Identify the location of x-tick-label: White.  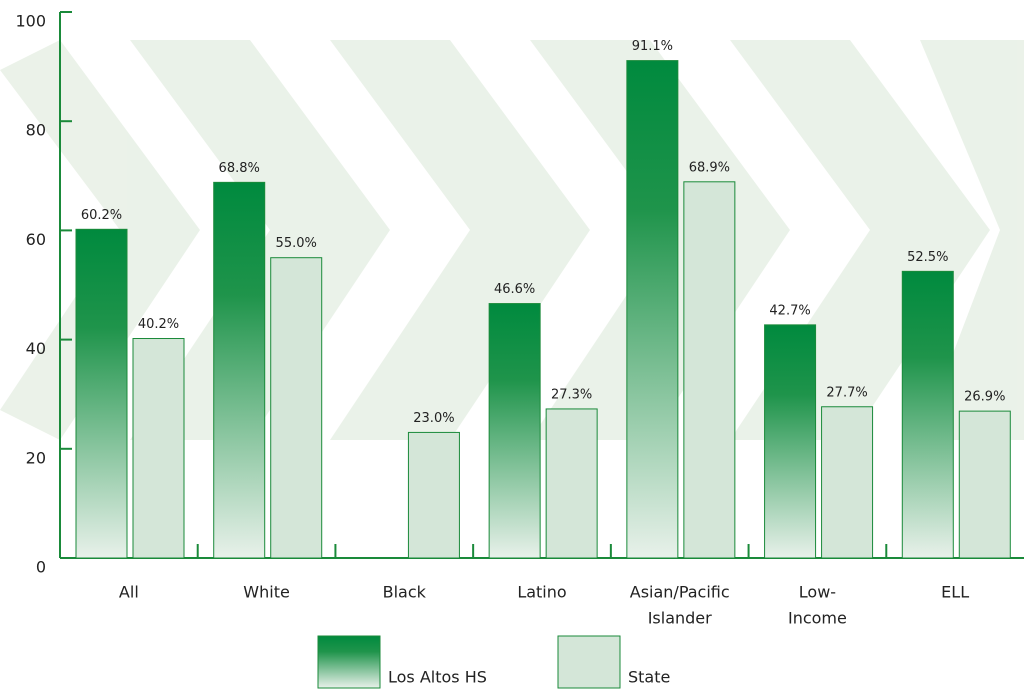
(266, 592).